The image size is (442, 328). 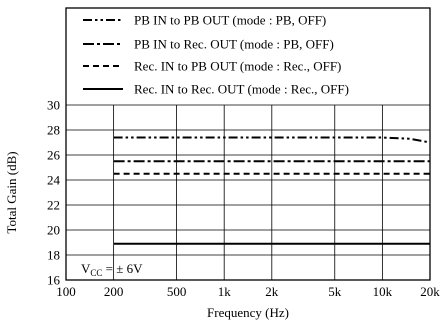 I want to click on legend-label: Rec. IN to Rec. OUT (mode : Rec., OFF), so click(x=241, y=89).